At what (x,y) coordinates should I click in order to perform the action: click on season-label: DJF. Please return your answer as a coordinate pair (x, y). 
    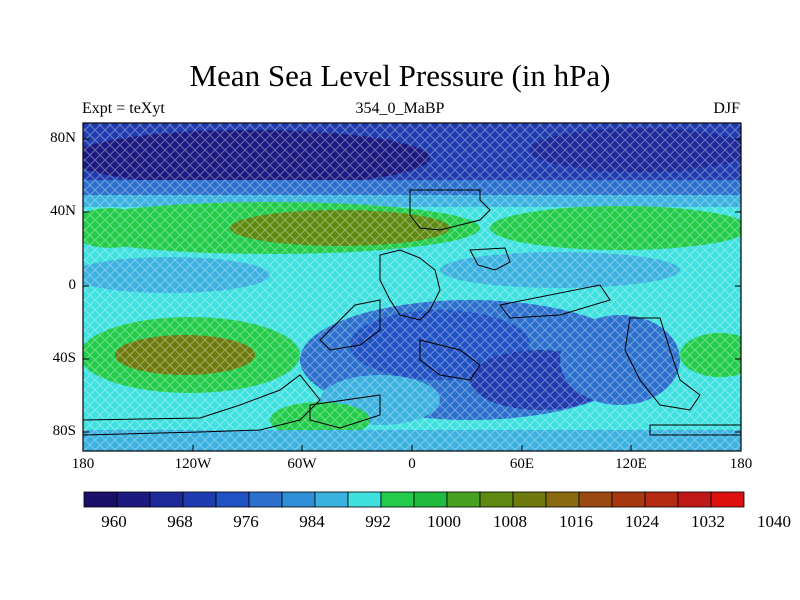
    Looking at the image, I should click on (726, 108).